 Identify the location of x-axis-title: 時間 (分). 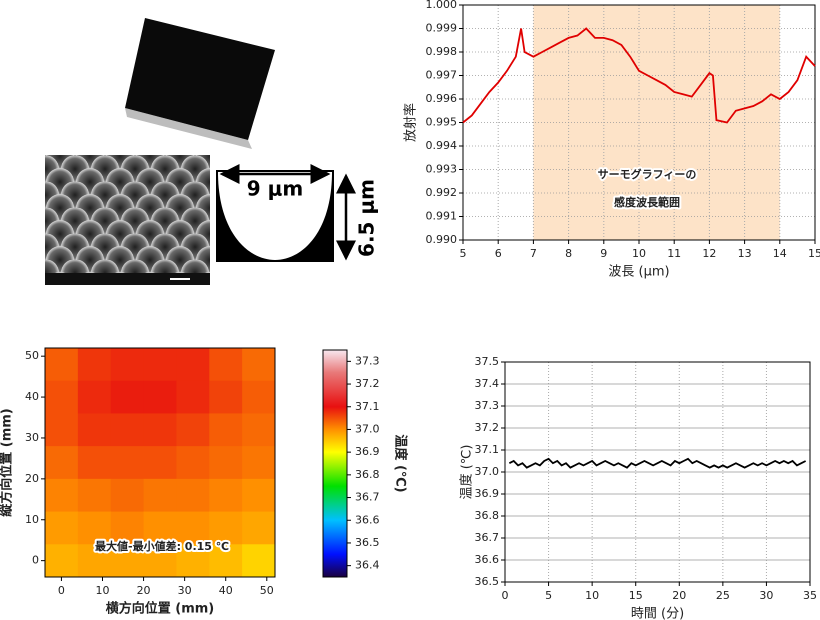
(657, 613).